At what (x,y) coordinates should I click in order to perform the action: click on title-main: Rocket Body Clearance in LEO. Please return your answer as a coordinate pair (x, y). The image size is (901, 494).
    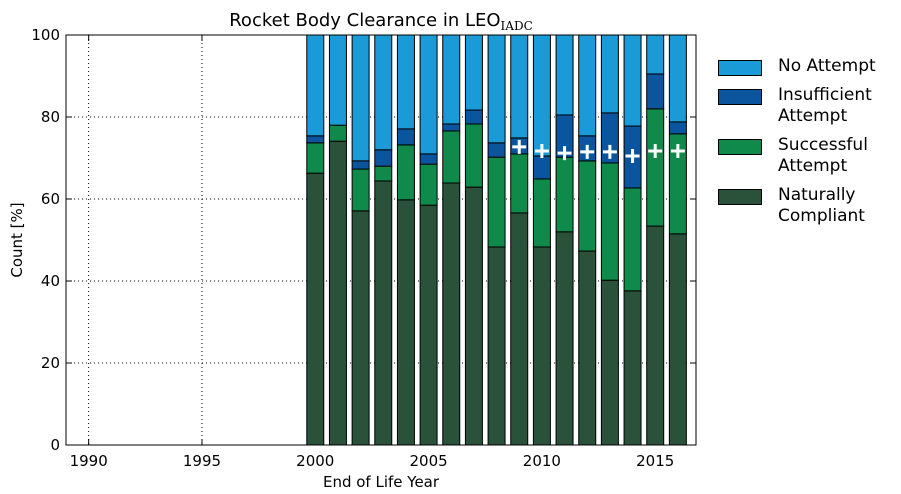
    Looking at the image, I should click on (364, 20).